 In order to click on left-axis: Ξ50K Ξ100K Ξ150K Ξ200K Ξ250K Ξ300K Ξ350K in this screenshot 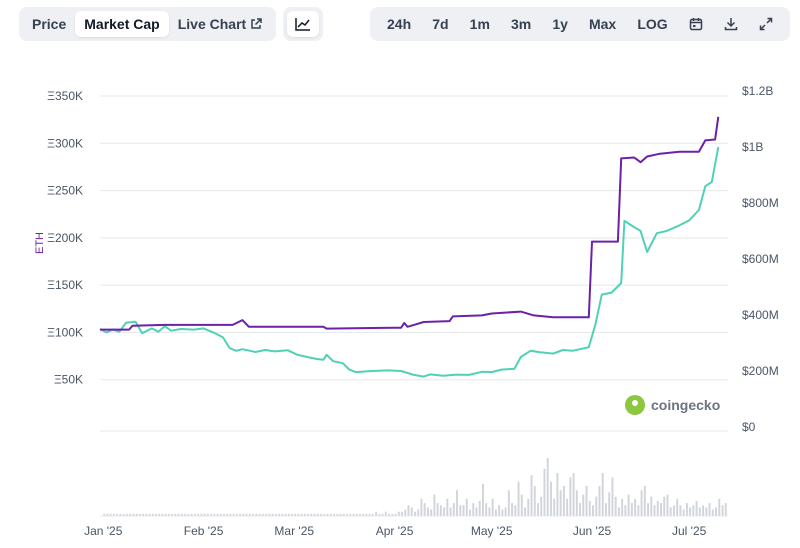, I will do `click(65, 238)`.